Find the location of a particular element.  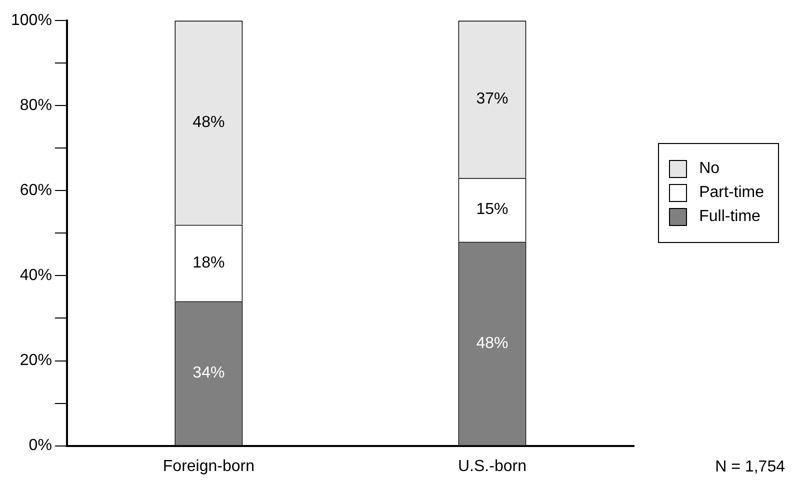

x-tick-label: U.S.-born is located at coordinates (492, 466).